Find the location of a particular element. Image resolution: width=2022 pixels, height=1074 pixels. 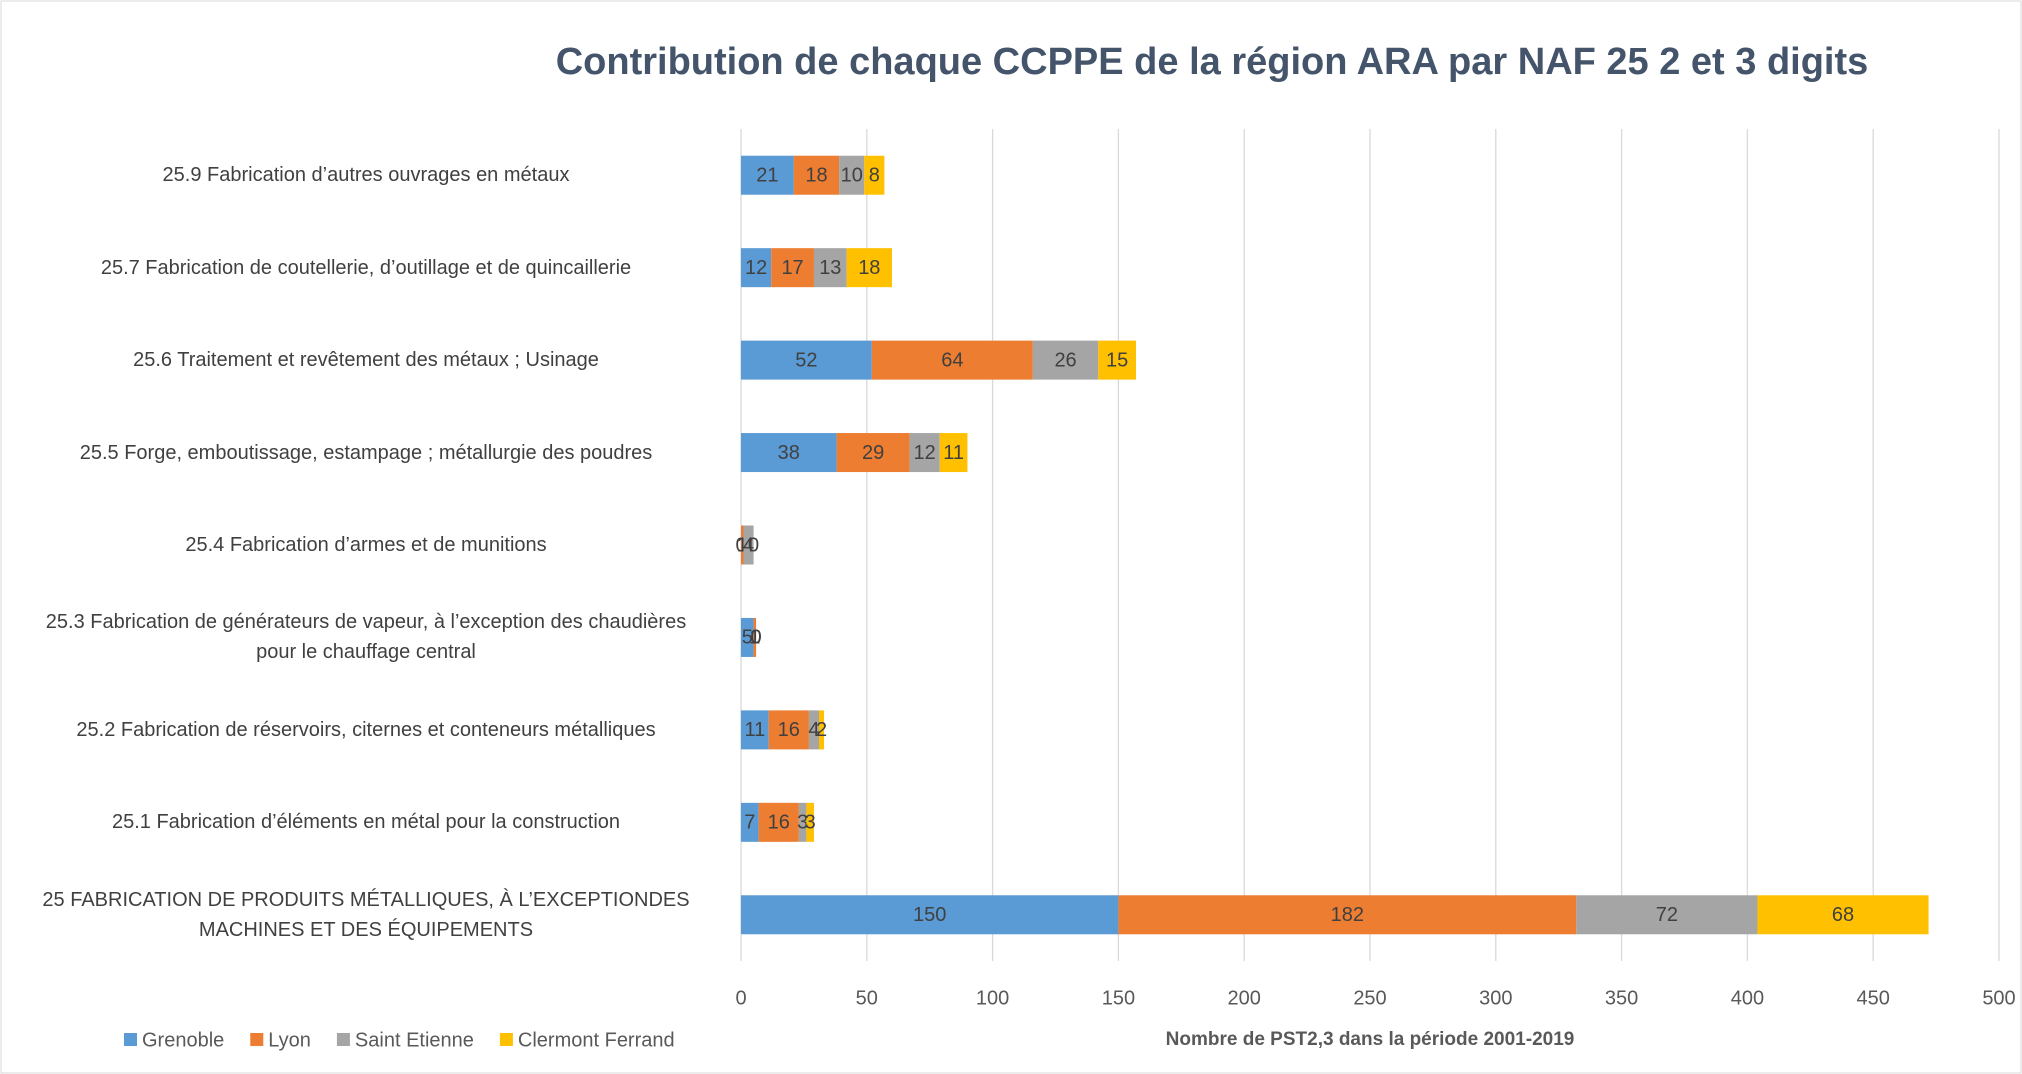

data-label: 26 is located at coordinates (1065, 360).